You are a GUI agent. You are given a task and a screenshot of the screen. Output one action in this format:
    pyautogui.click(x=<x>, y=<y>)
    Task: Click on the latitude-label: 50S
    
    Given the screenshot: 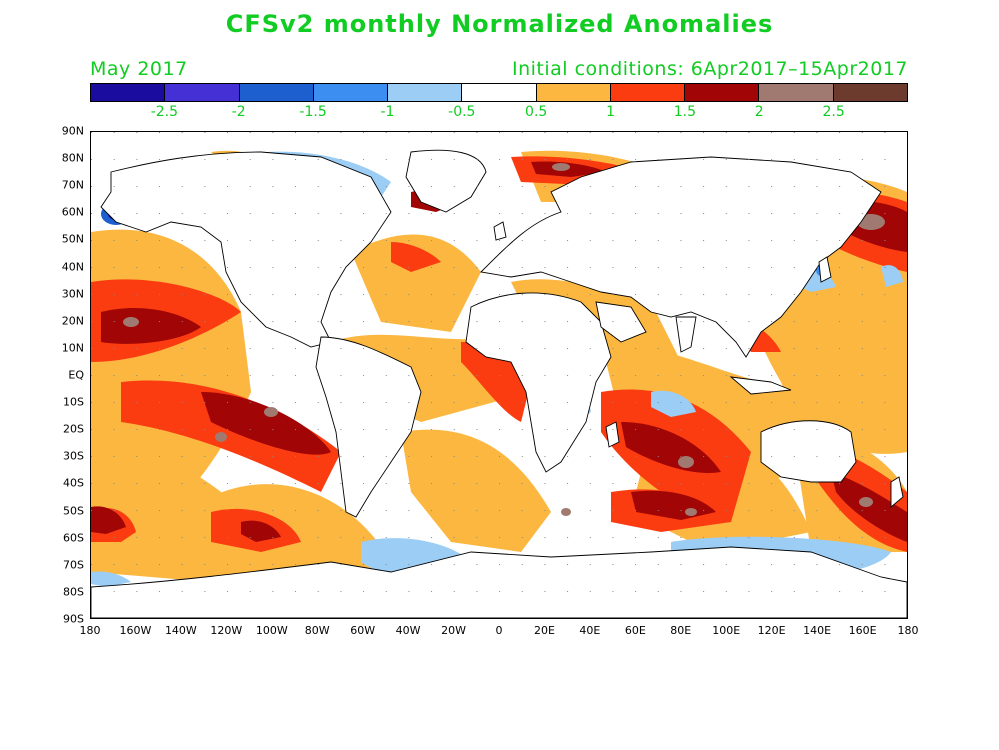 What is the action you would take?
    pyautogui.click(x=73, y=511)
    